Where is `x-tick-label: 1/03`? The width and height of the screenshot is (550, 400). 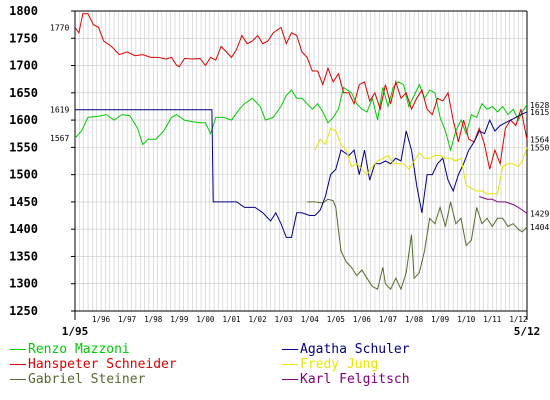
x-tick-label: 1/03 is located at coordinates (284, 319).